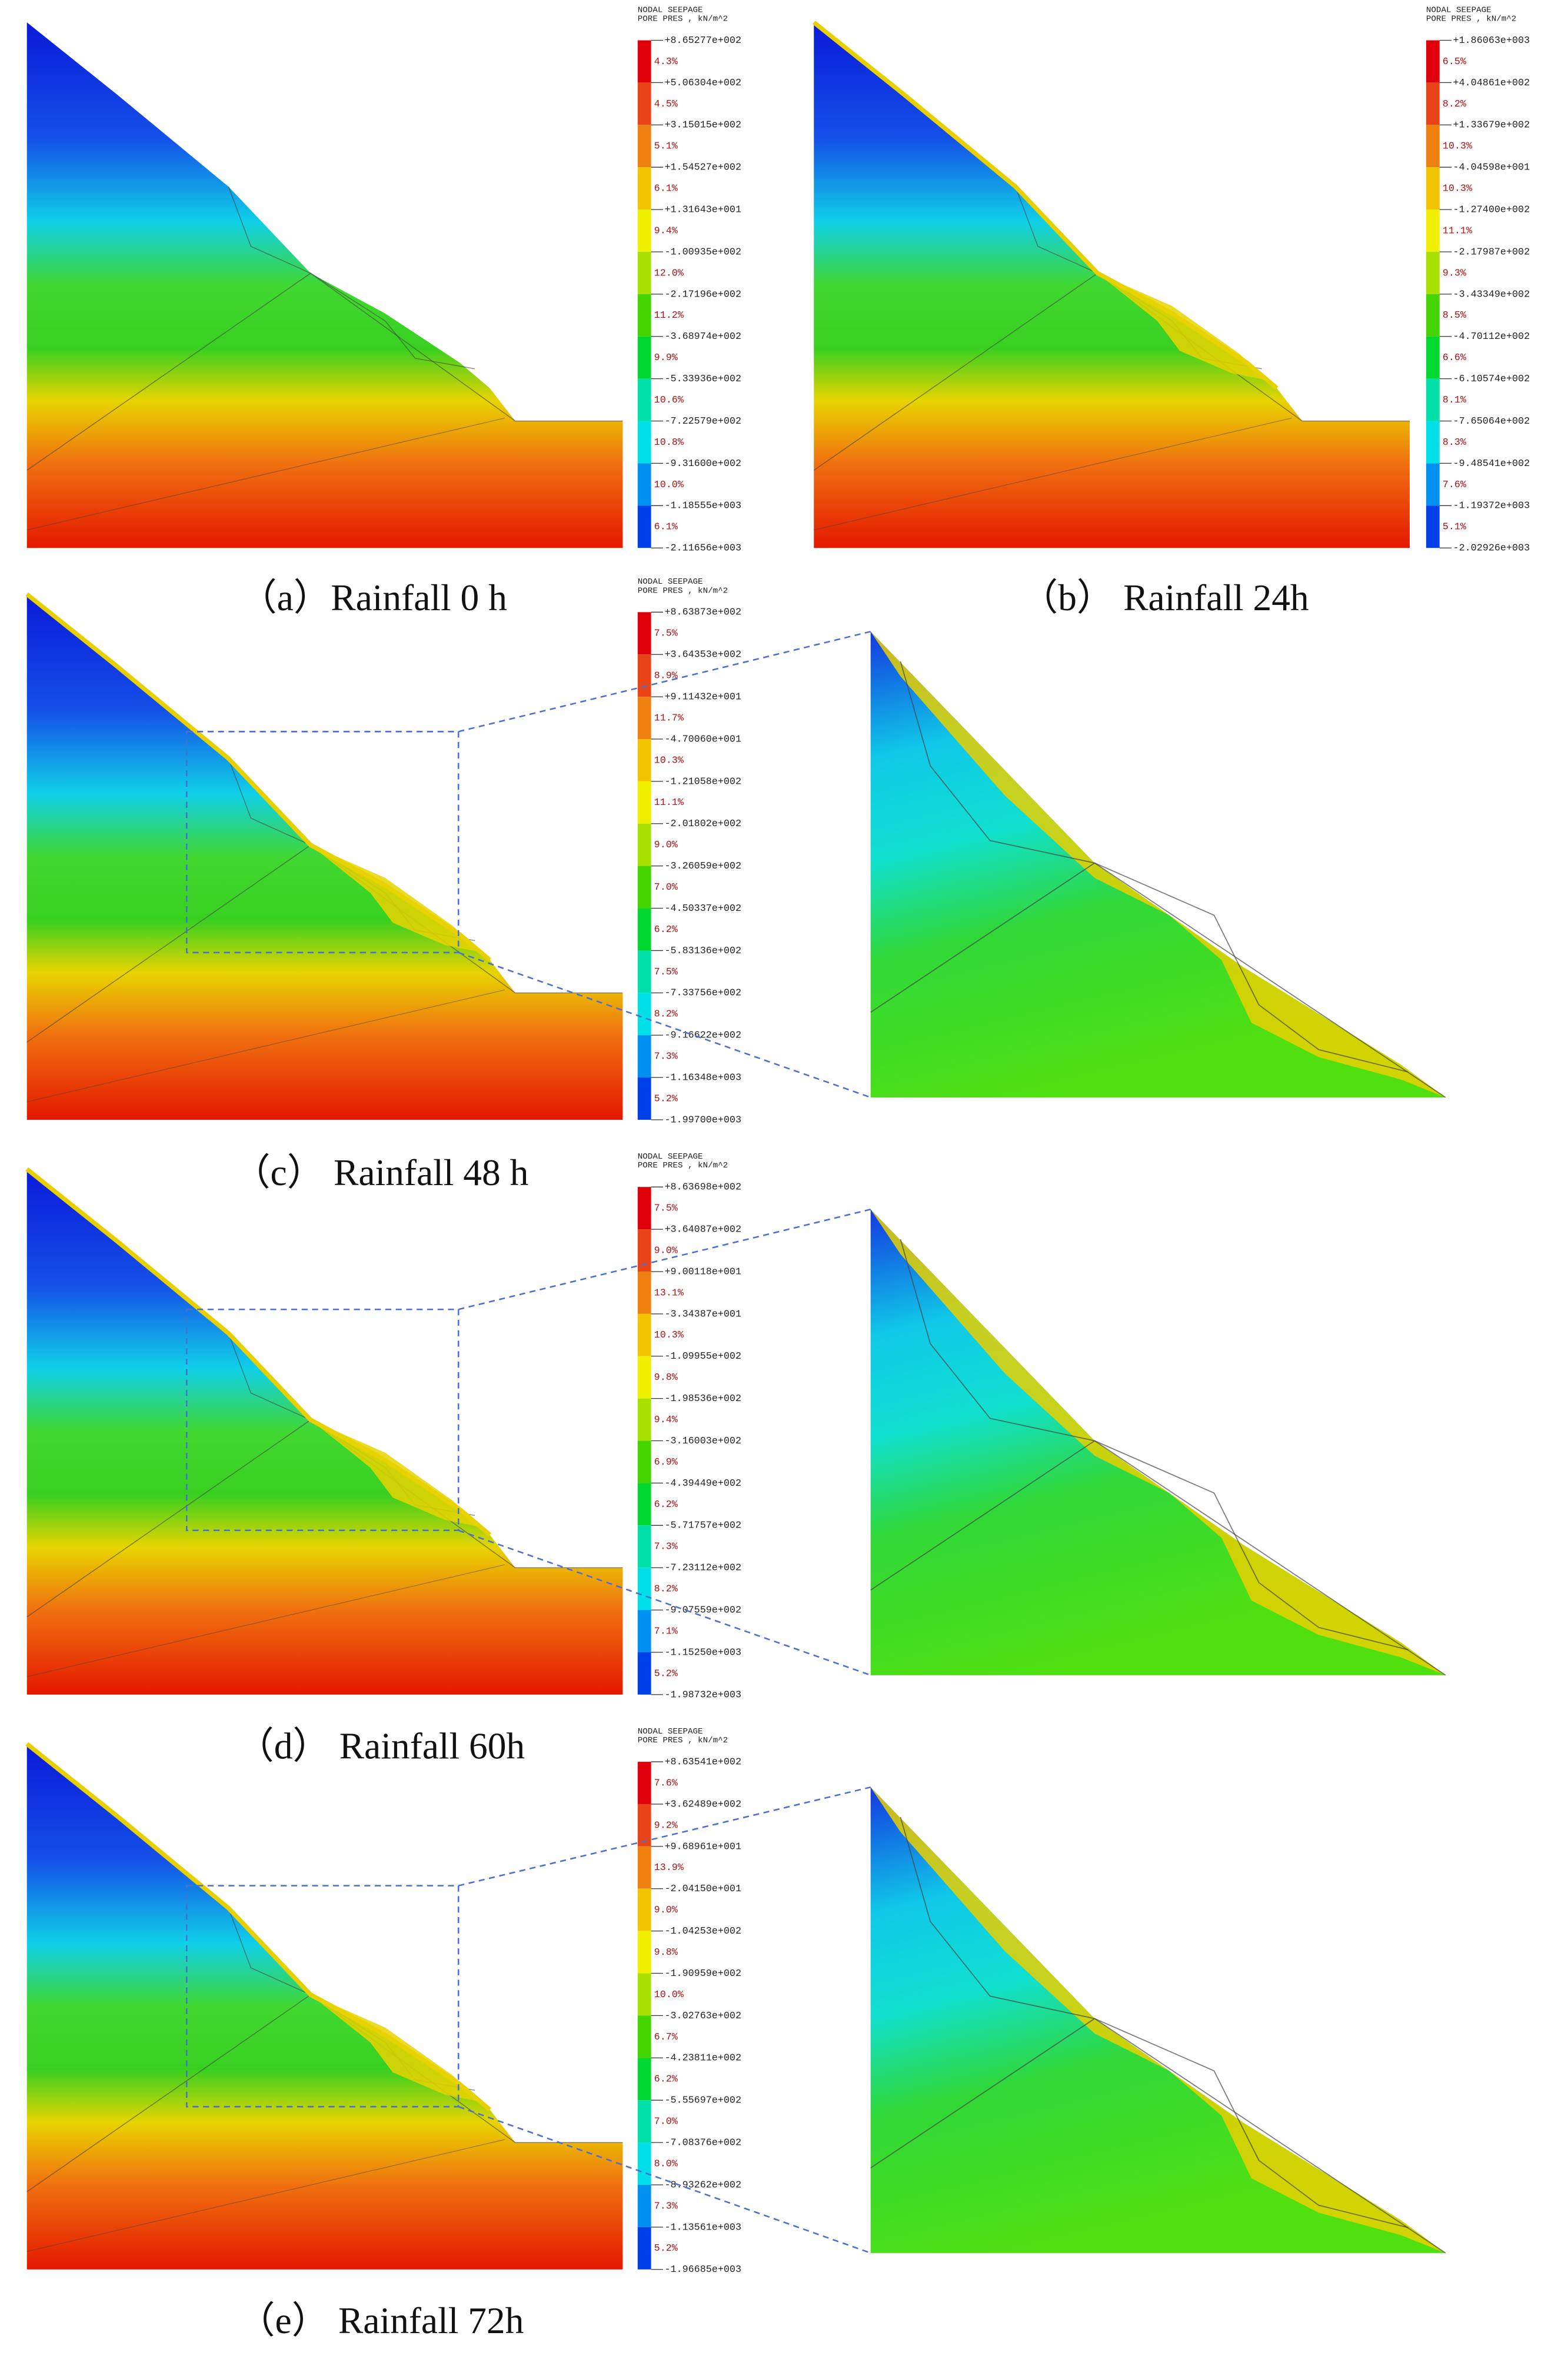 Image resolution: width=1568 pixels, height=2359 pixels. I want to click on legend-percent: 11.1%, so click(669, 802).